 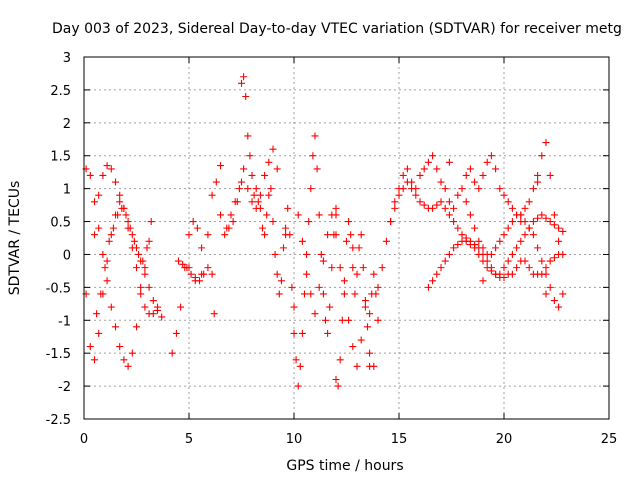 What do you see at coordinates (84, 439) in the screenshot?
I see `x-tick-label: 0` at bounding box center [84, 439].